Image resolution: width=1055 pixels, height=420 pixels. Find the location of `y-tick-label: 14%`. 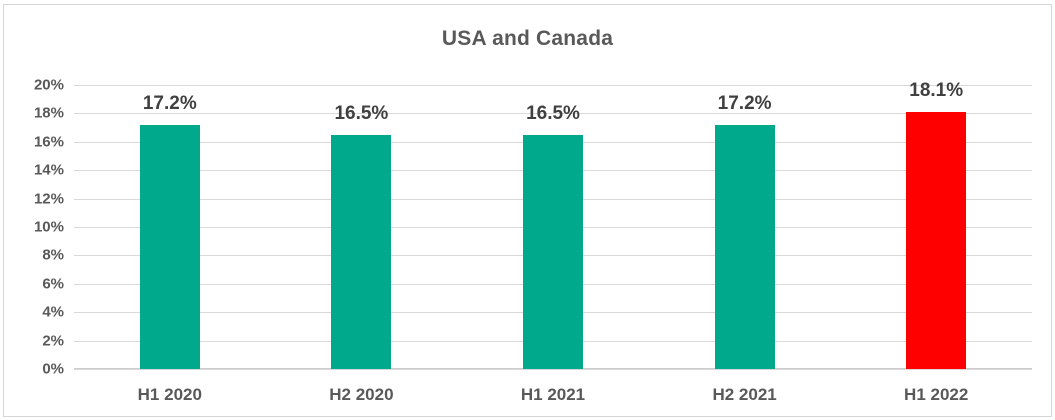

y-tick-label: 14% is located at coordinates (48, 170).